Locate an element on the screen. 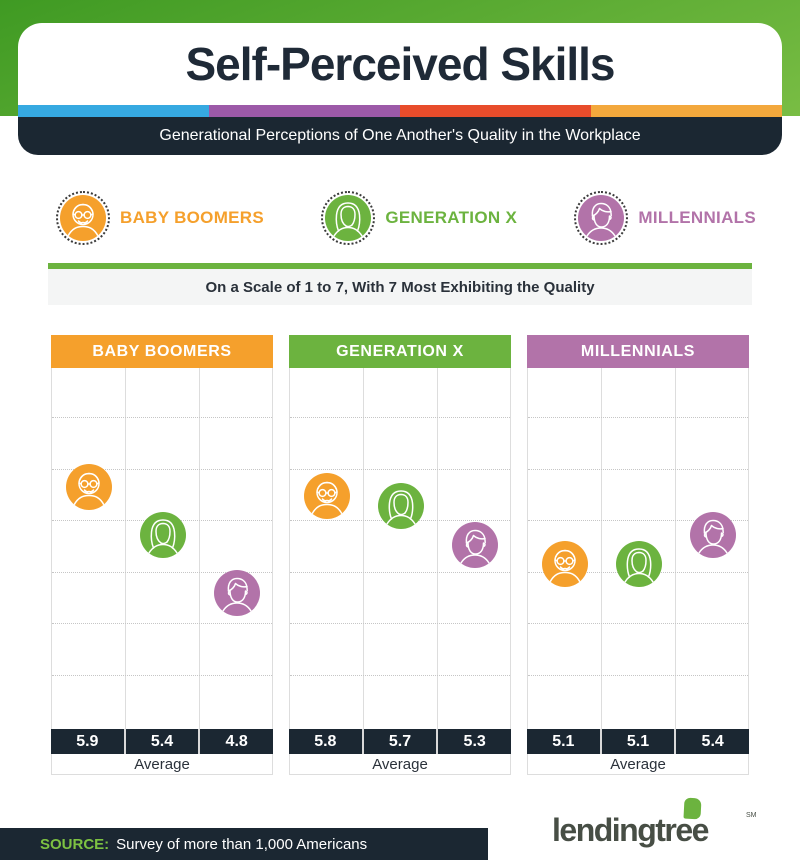 Image resolution: width=800 pixels, height=860 pixels. legend-item-millennials: MILLENNIALS is located at coordinates (665, 218).